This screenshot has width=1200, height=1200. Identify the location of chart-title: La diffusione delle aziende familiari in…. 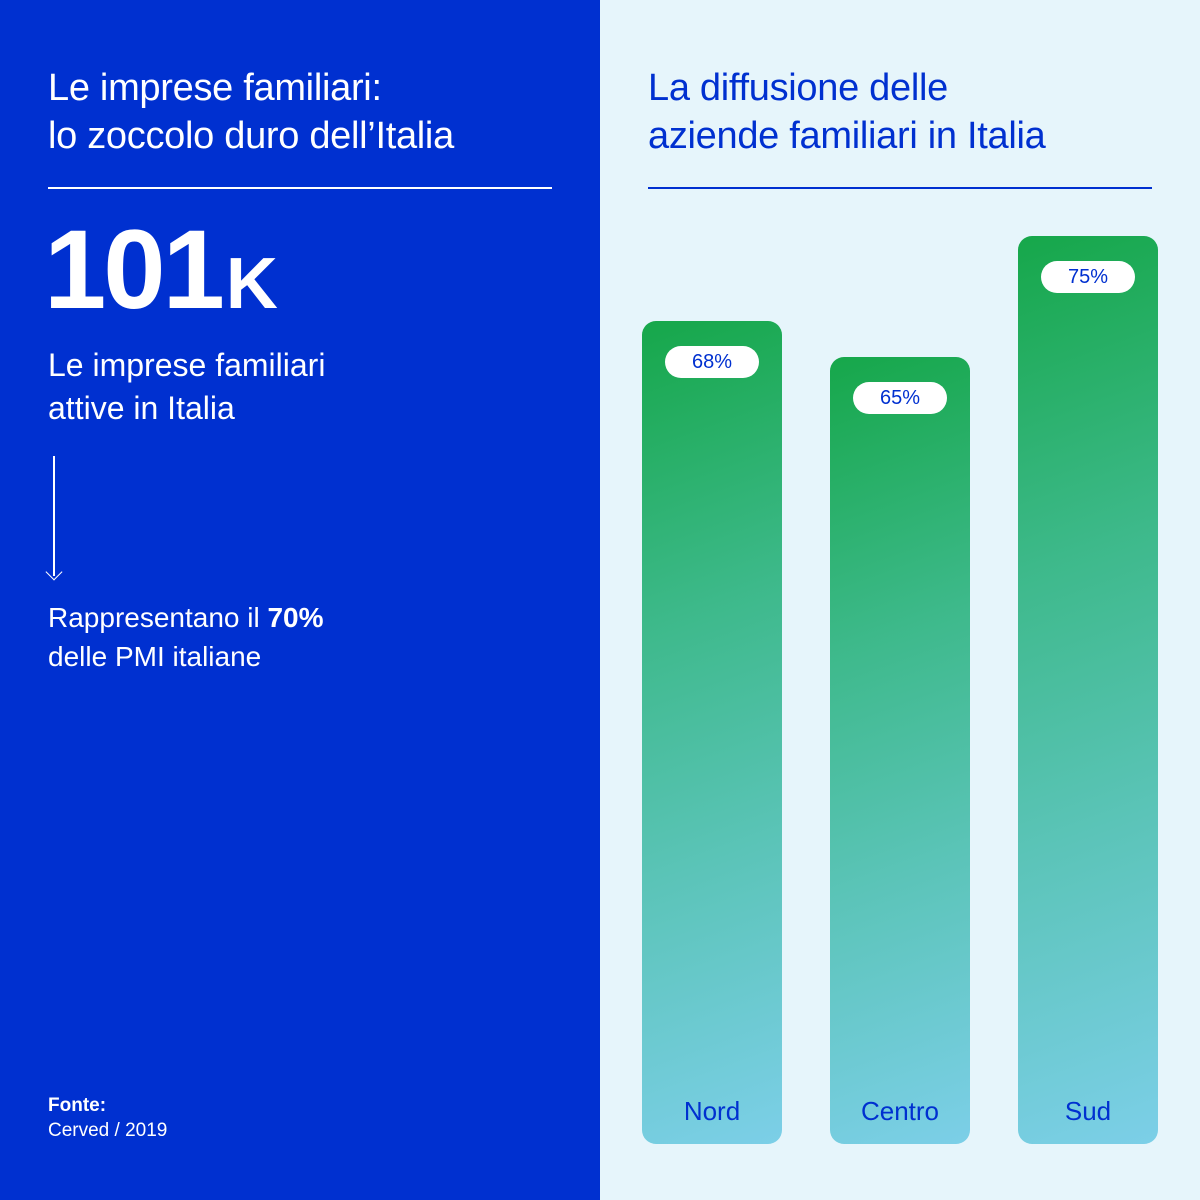
(908, 112).